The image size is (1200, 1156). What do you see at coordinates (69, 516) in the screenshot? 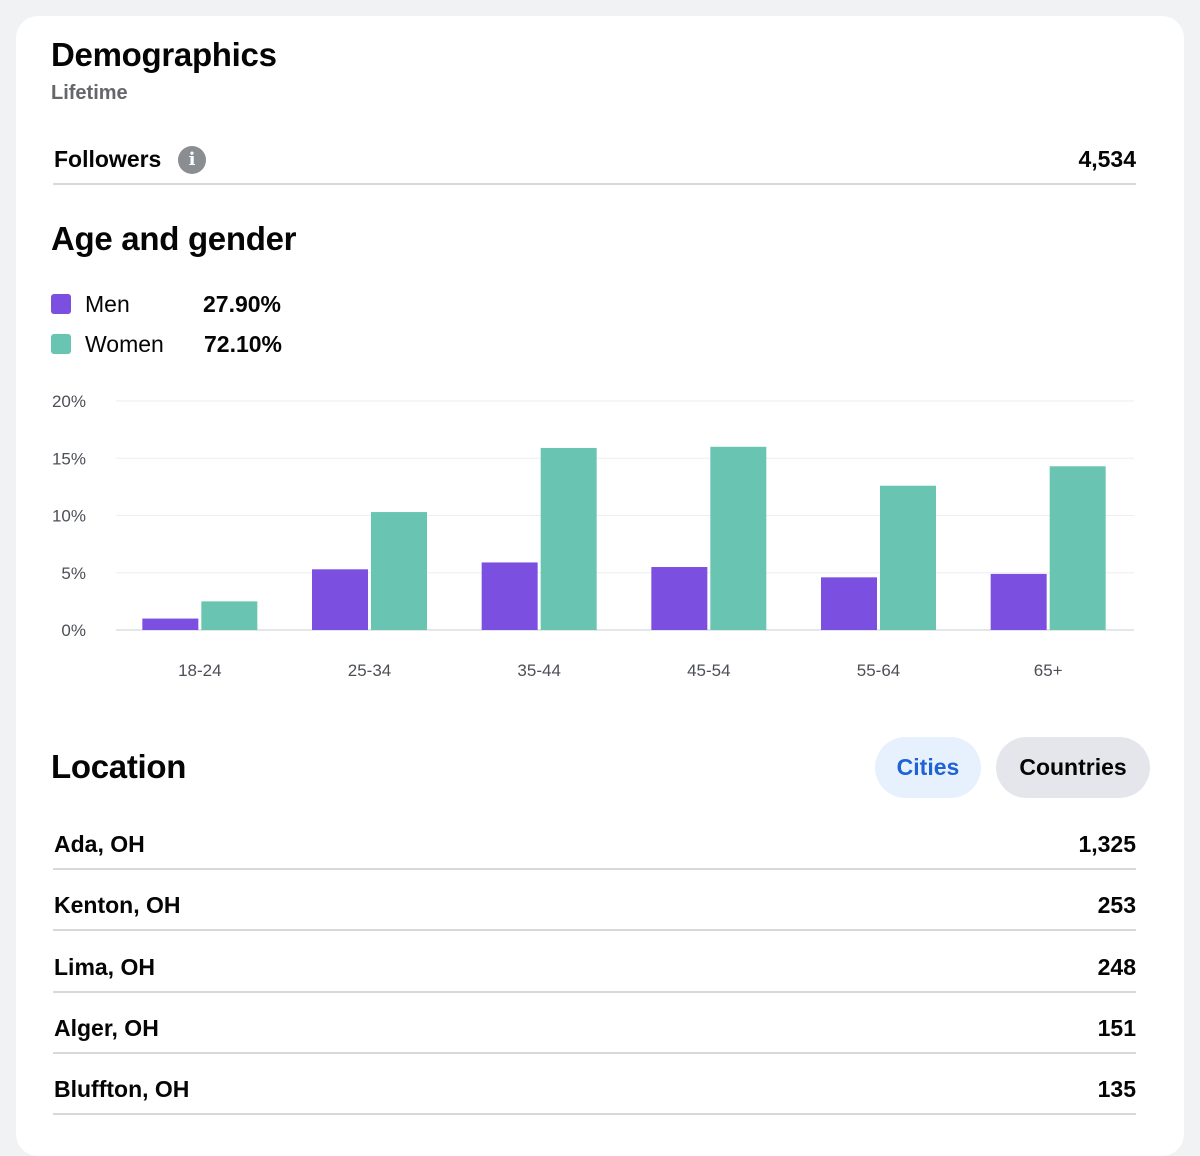
I see `y-tick-label: 10%` at bounding box center [69, 516].